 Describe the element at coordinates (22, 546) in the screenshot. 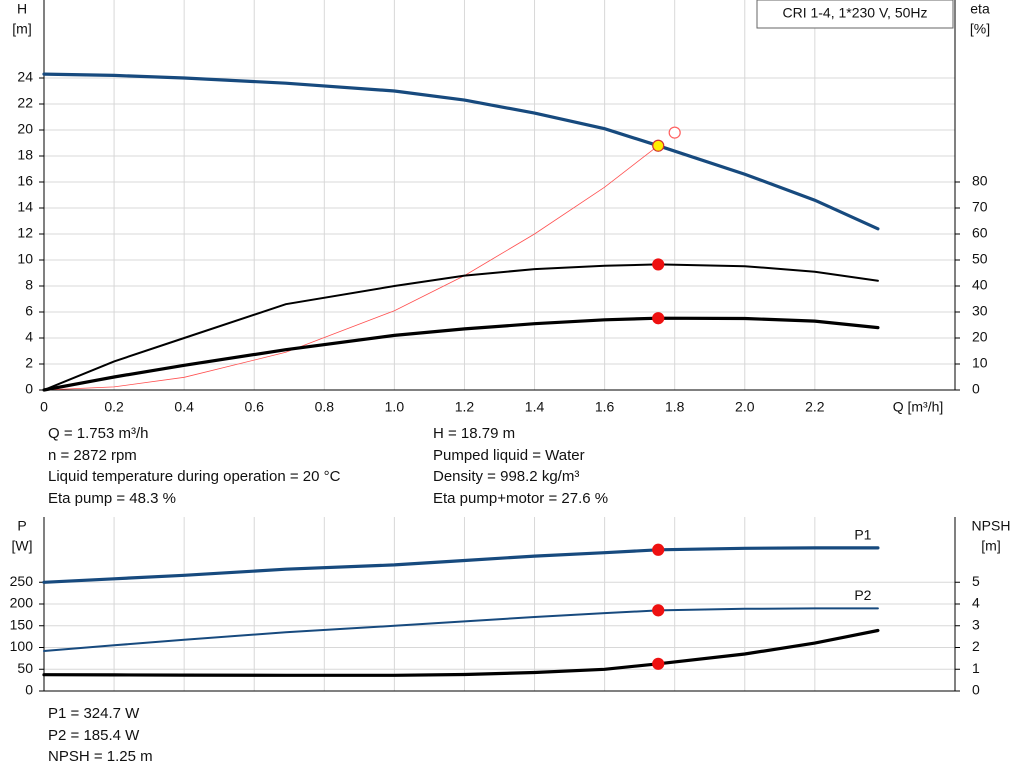

I see `y-label: [W]` at that location.